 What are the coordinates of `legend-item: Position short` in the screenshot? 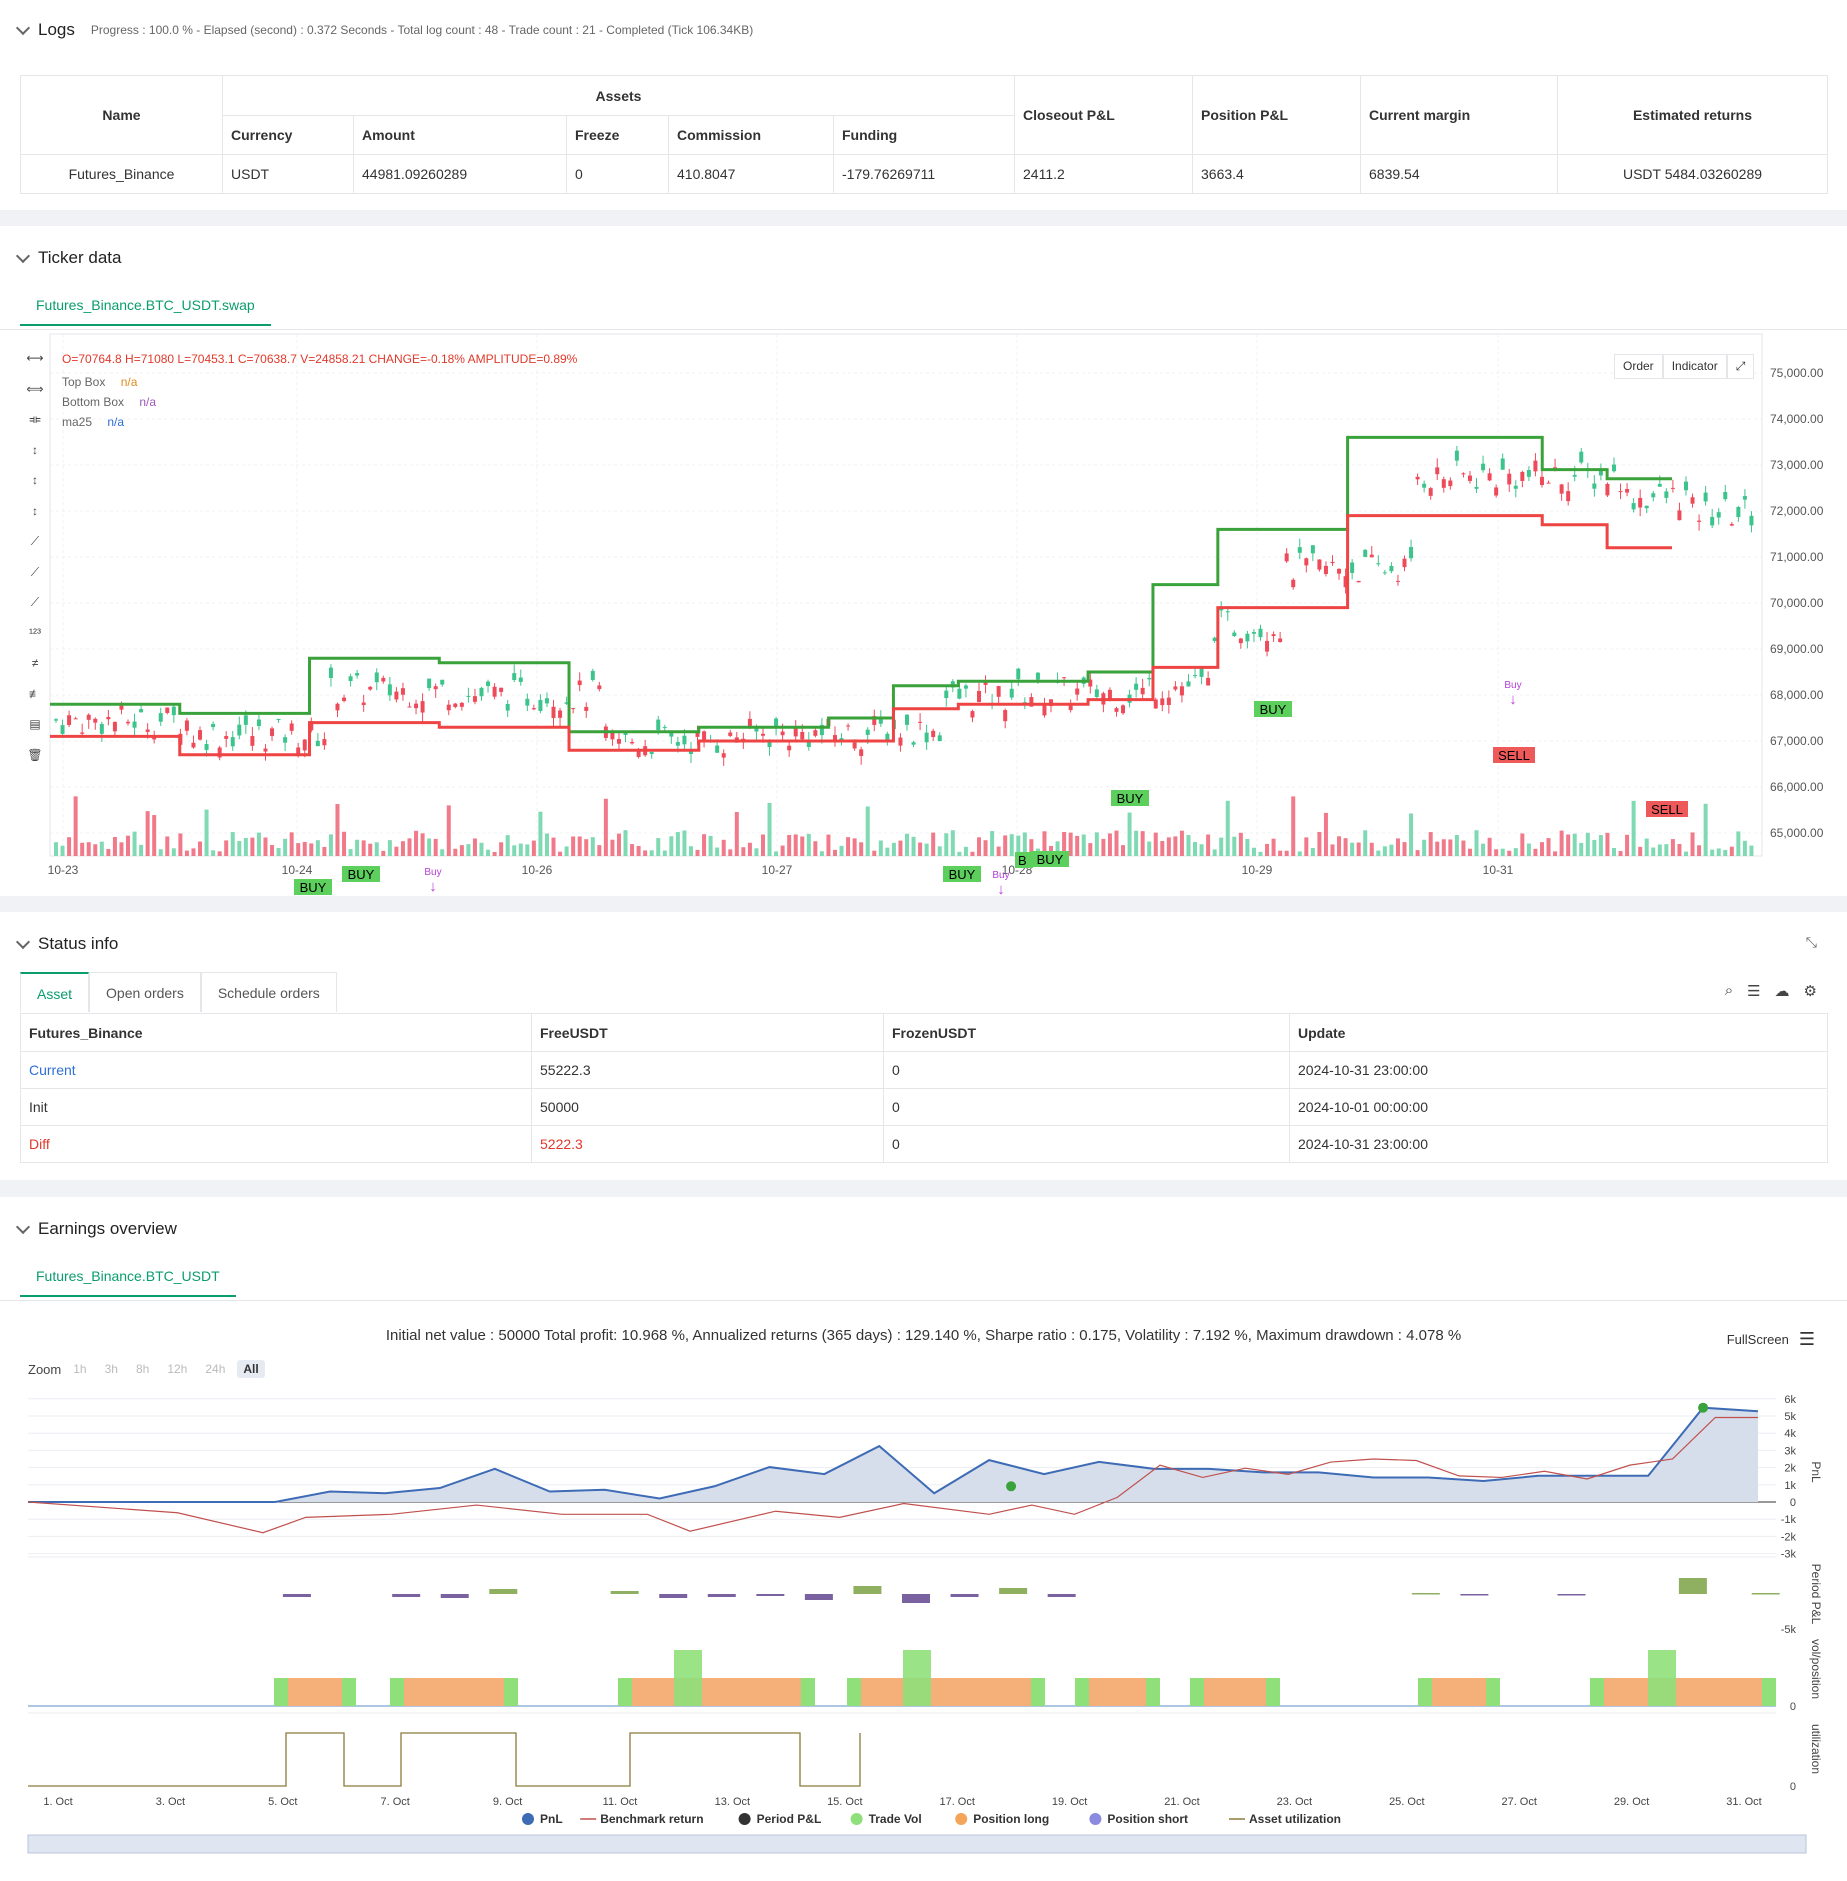 It's located at (1138, 1819).